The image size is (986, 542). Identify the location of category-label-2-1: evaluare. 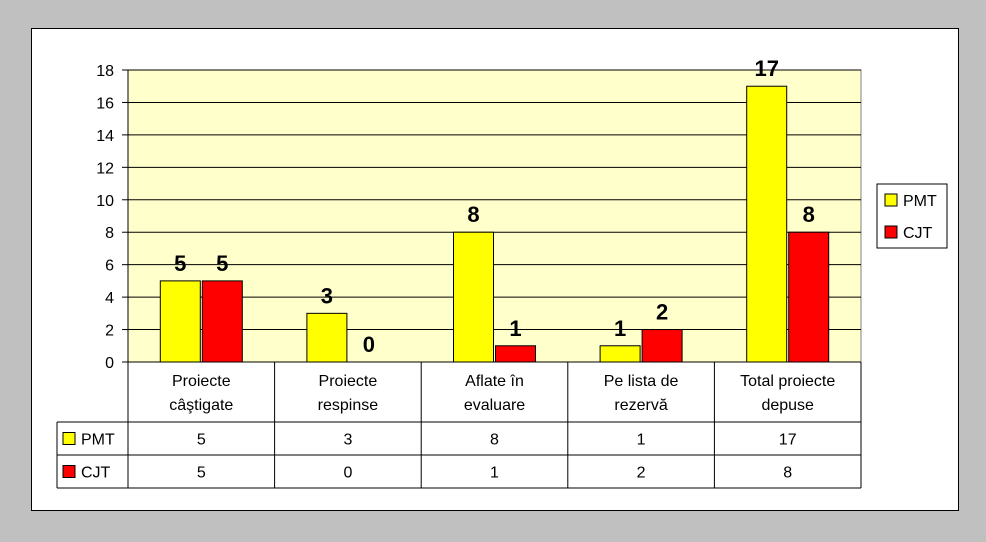
(494, 405).